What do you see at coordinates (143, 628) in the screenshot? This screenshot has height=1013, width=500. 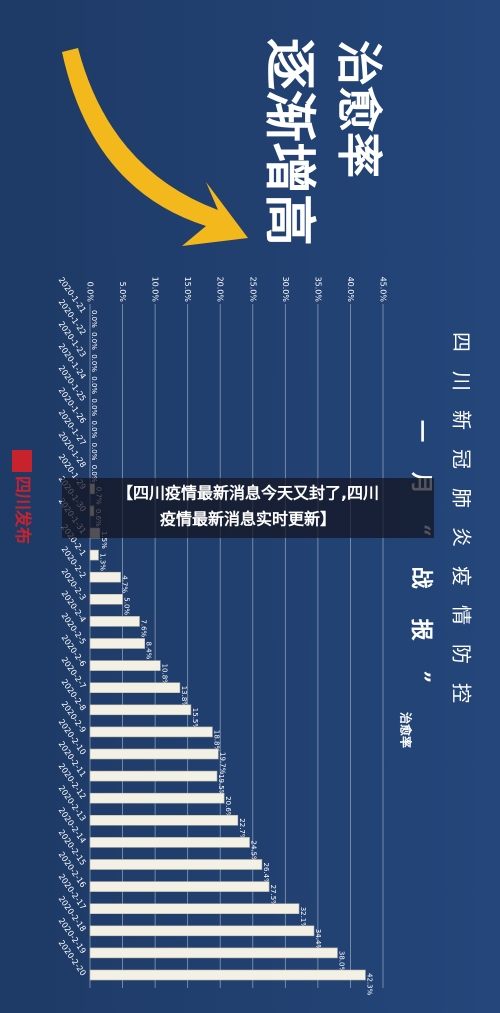 I see `value-label: 7.6%` at bounding box center [143, 628].